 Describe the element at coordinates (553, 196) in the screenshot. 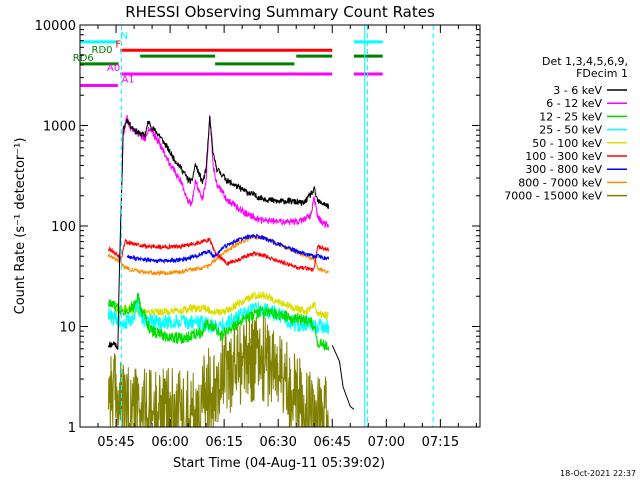

I see `legend-label: 7000 - 15000 keV` at that location.